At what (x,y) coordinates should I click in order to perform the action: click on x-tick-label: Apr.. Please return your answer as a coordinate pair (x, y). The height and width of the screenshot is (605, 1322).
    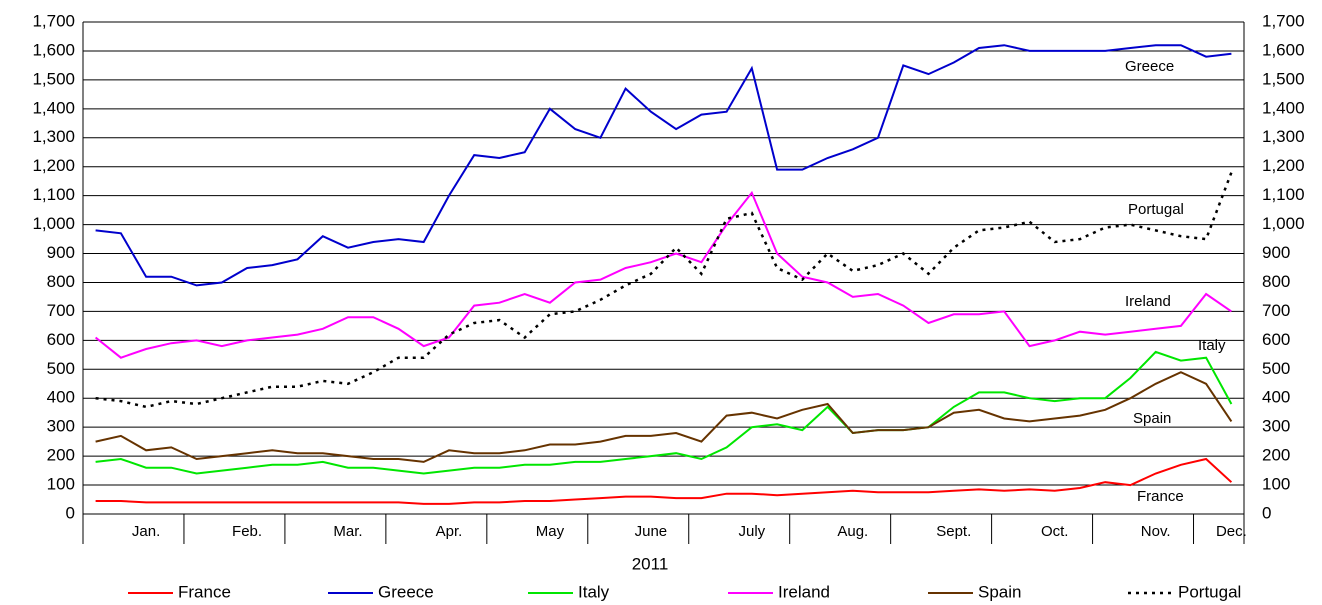
    Looking at the image, I should click on (449, 531).